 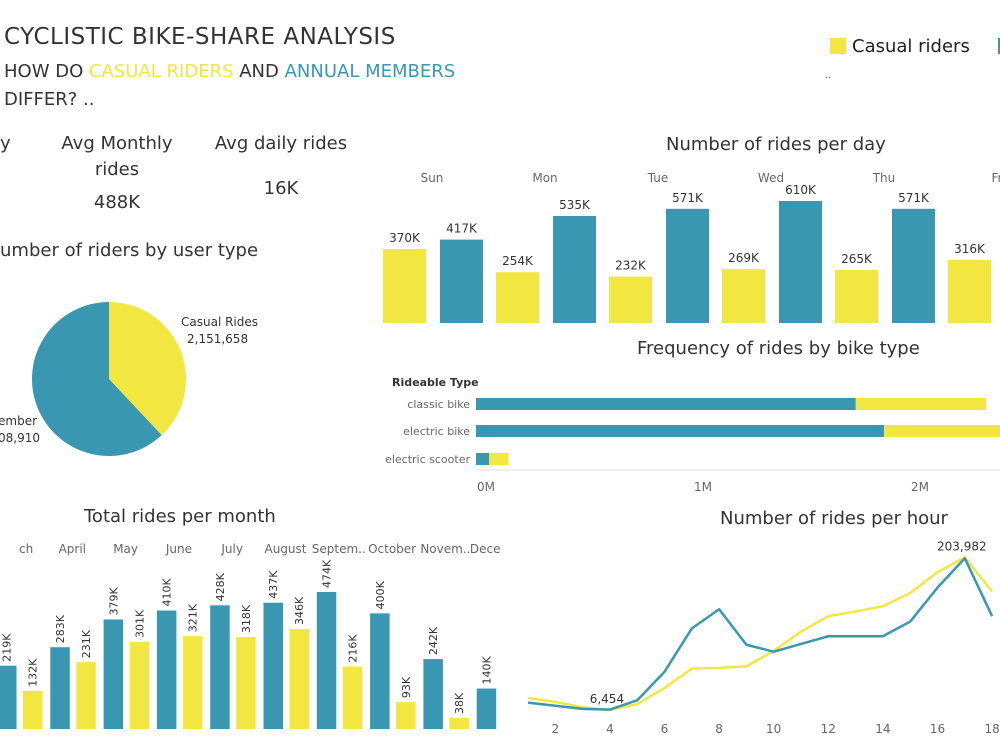 I want to click on month-data-label: 379K, so click(x=113, y=600).